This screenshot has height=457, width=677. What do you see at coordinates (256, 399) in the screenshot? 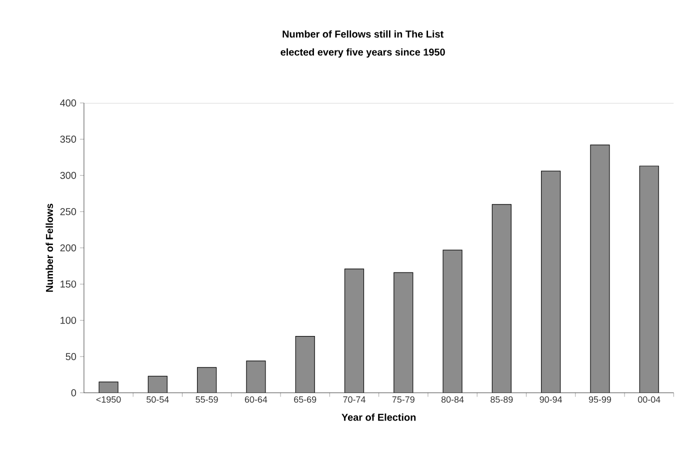
I see `x-tick-label: 60-64` at bounding box center [256, 399].